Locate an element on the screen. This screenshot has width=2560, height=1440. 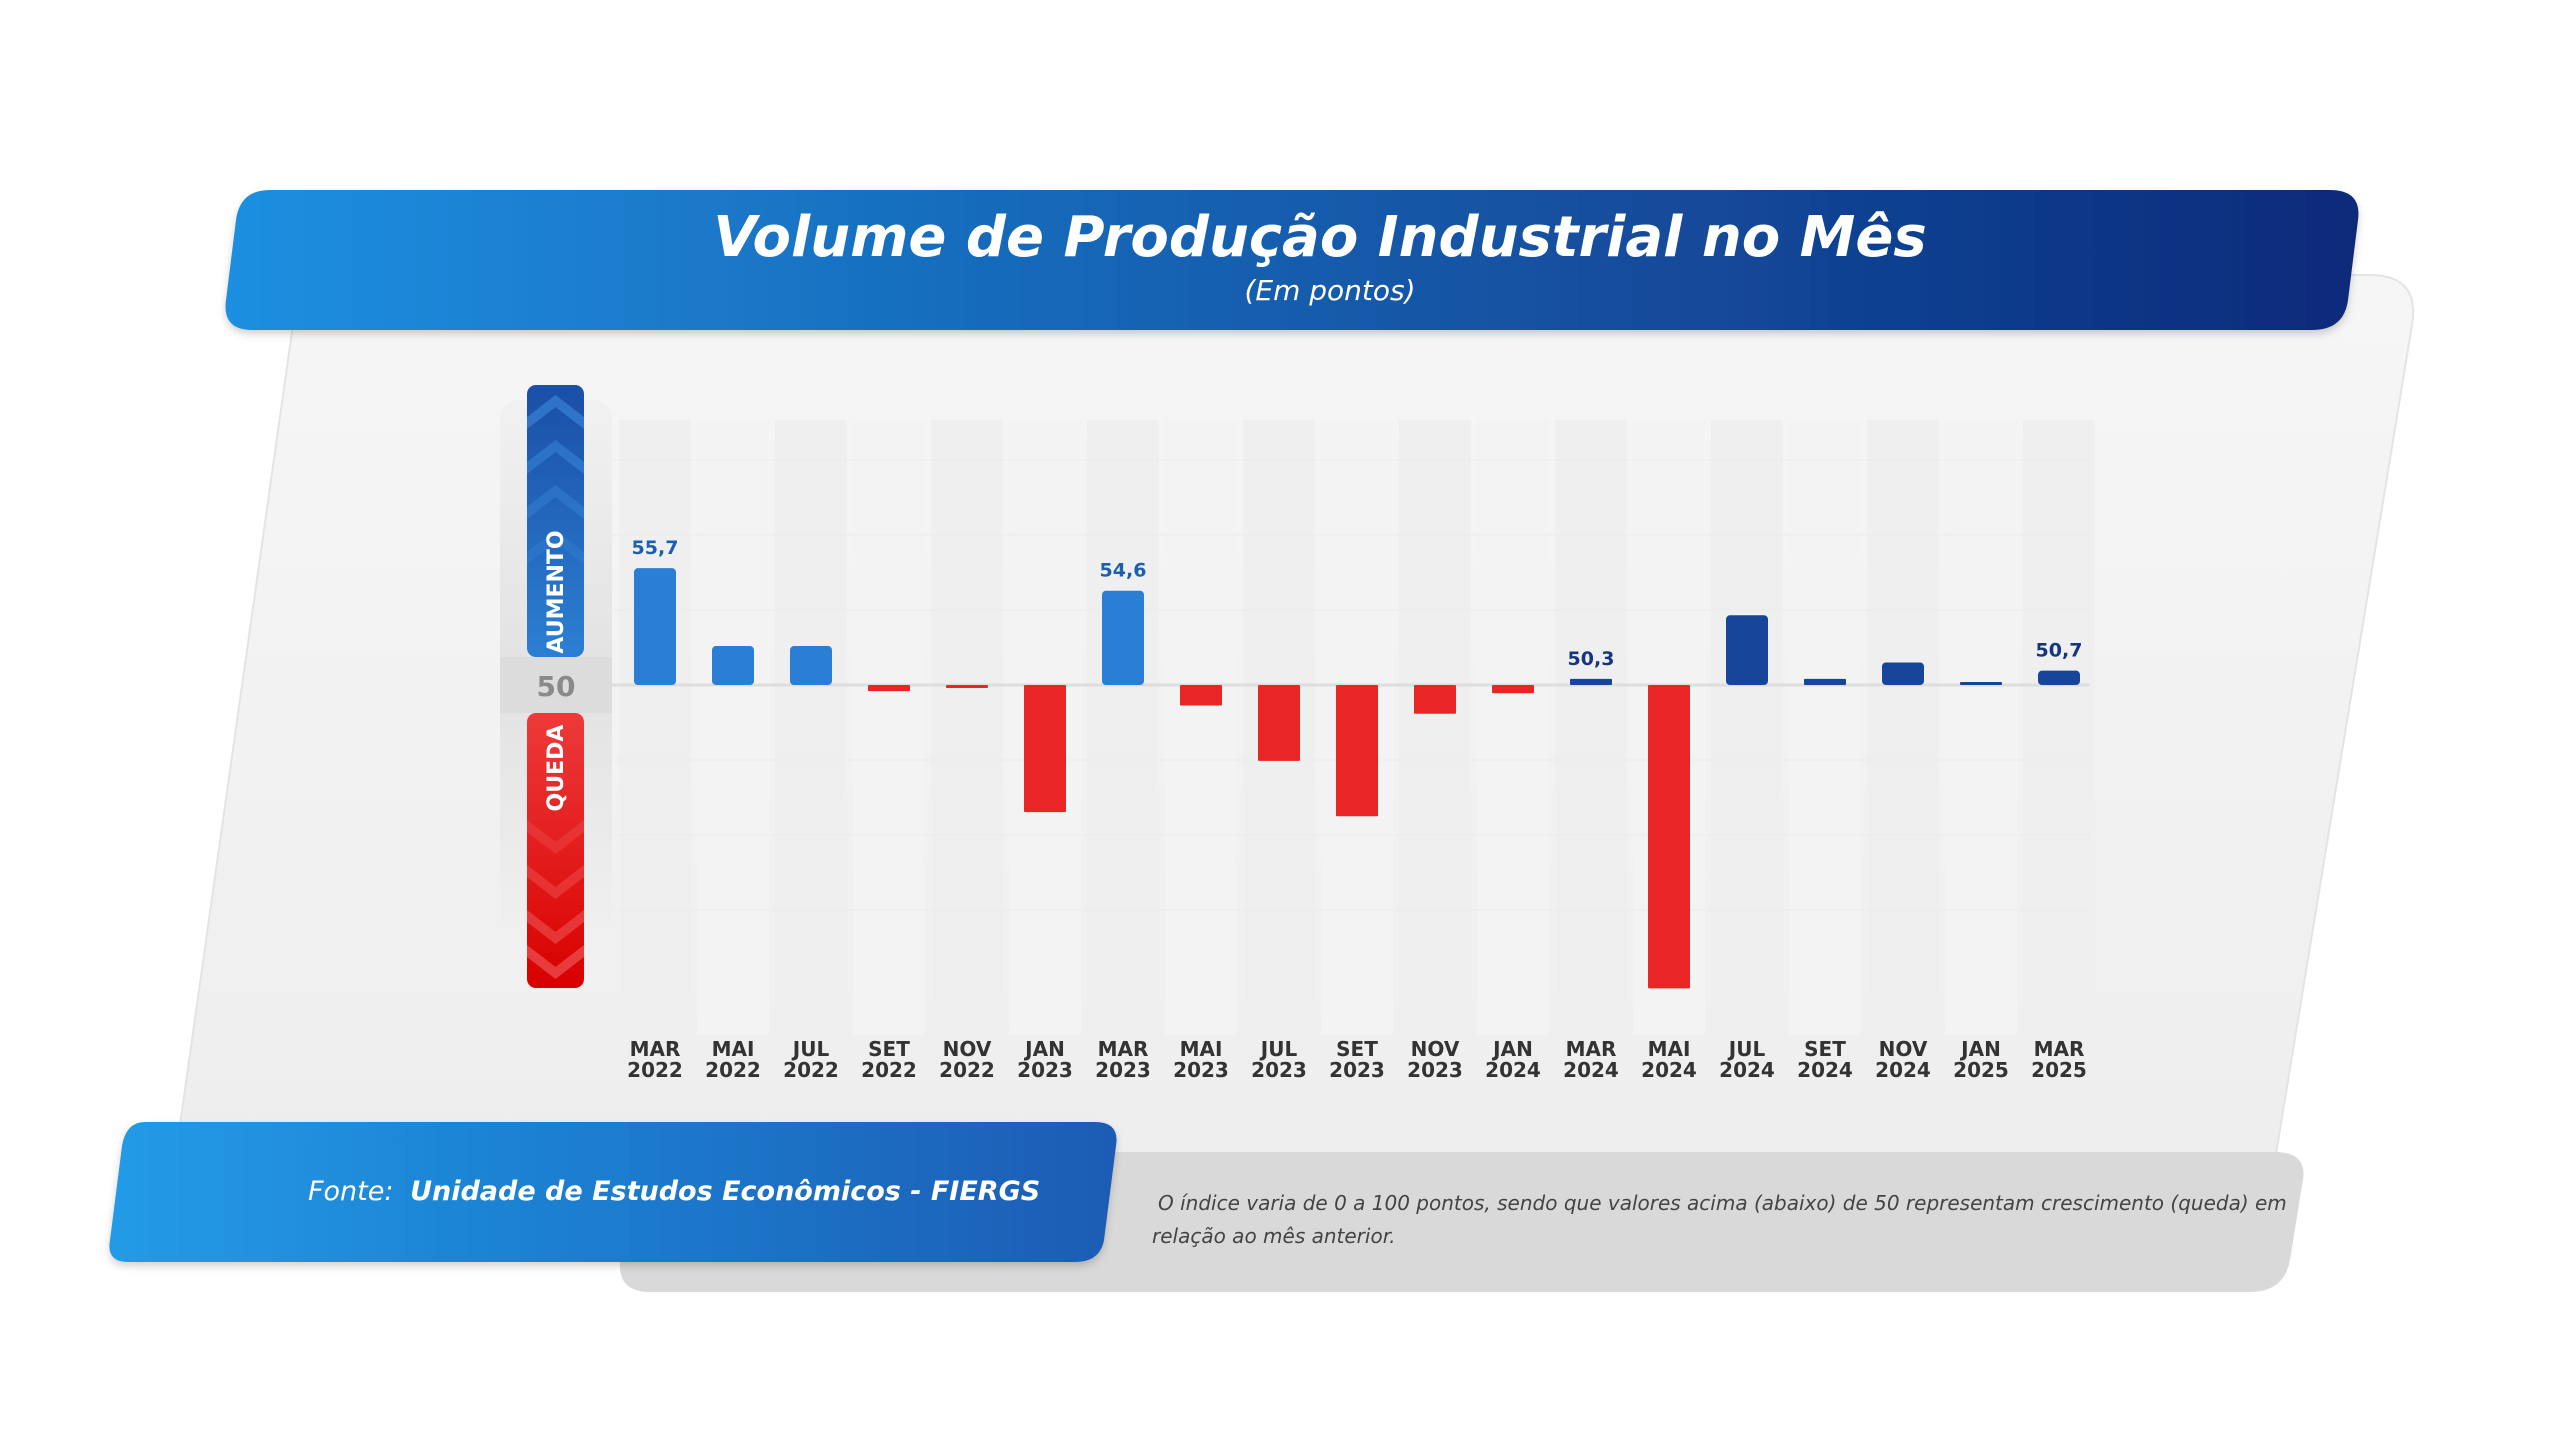
decrease-chevrons is located at coordinates (555, 899).